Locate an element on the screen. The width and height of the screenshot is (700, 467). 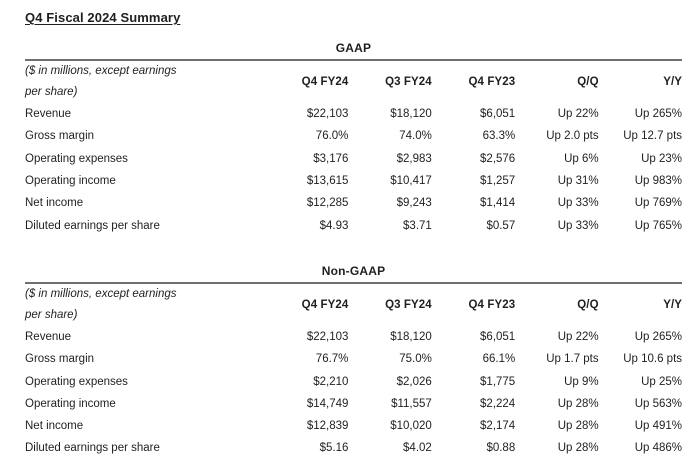
cell-value: Up 23% is located at coordinates (662, 158).